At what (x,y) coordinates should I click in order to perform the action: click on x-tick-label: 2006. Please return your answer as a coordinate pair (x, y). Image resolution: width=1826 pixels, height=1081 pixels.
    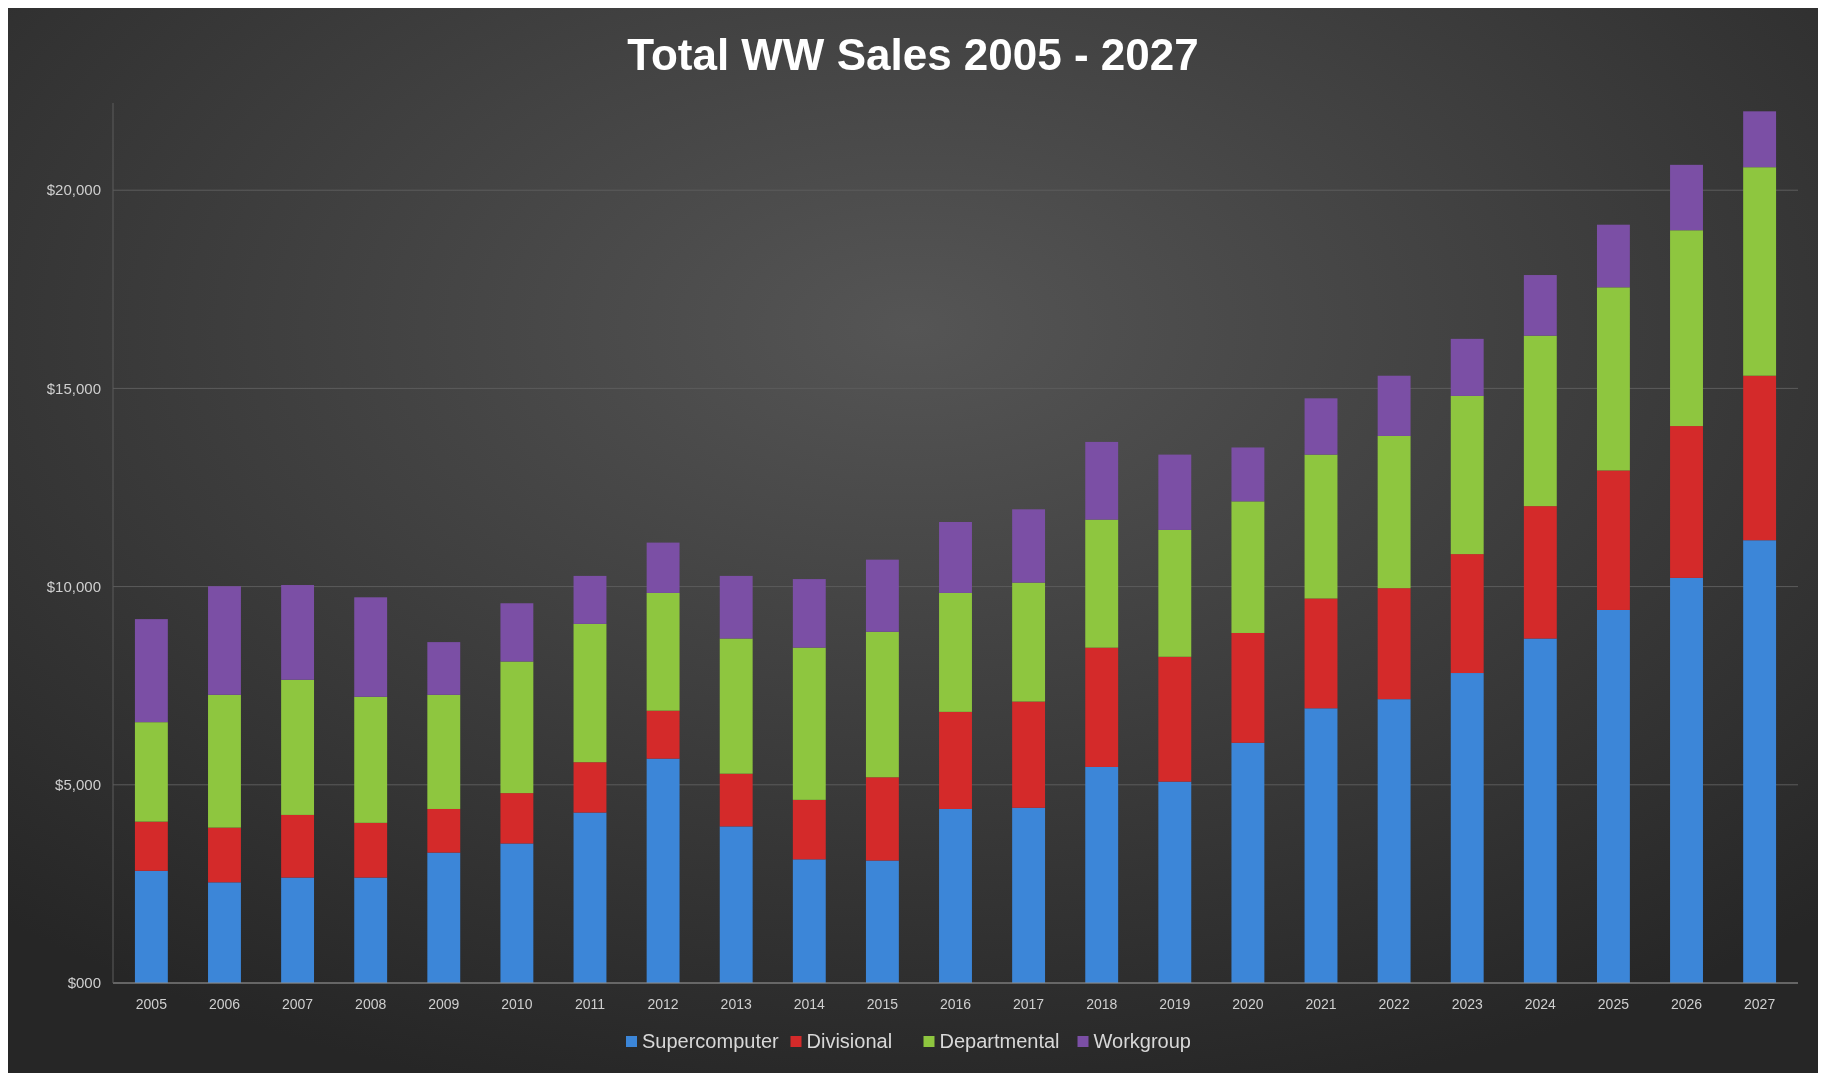
    Looking at the image, I should click on (224, 1004).